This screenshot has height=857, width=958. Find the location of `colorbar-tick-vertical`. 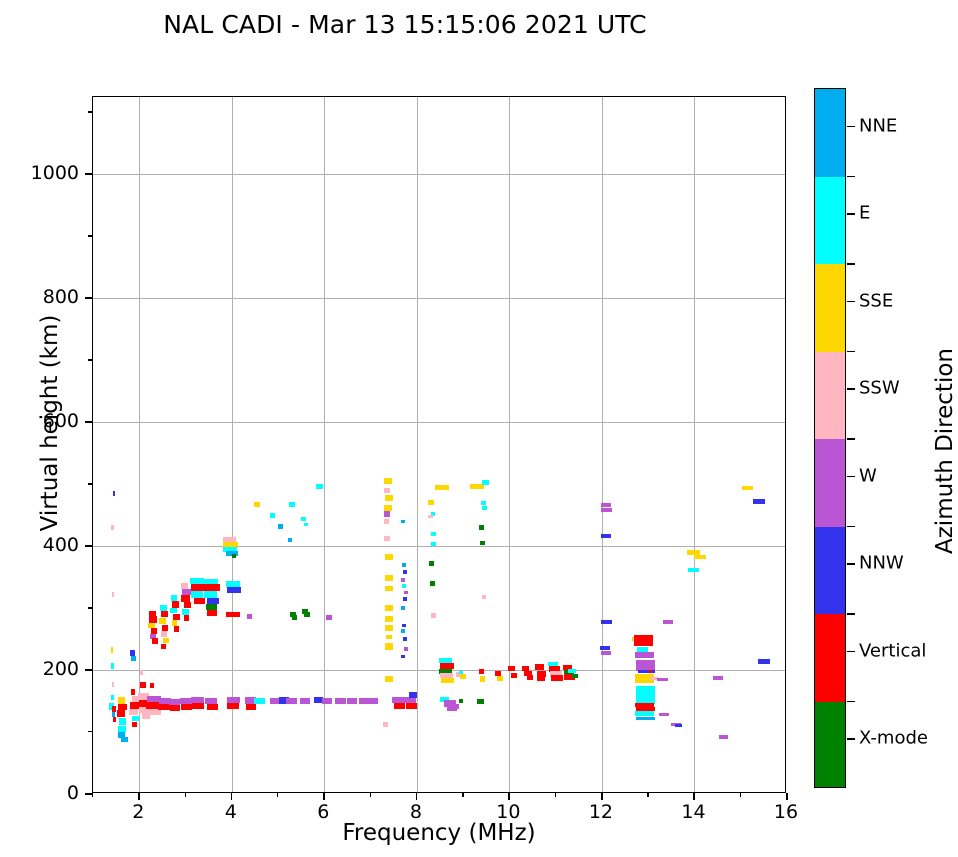

colorbar-tick-vertical is located at coordinates (851, 651).